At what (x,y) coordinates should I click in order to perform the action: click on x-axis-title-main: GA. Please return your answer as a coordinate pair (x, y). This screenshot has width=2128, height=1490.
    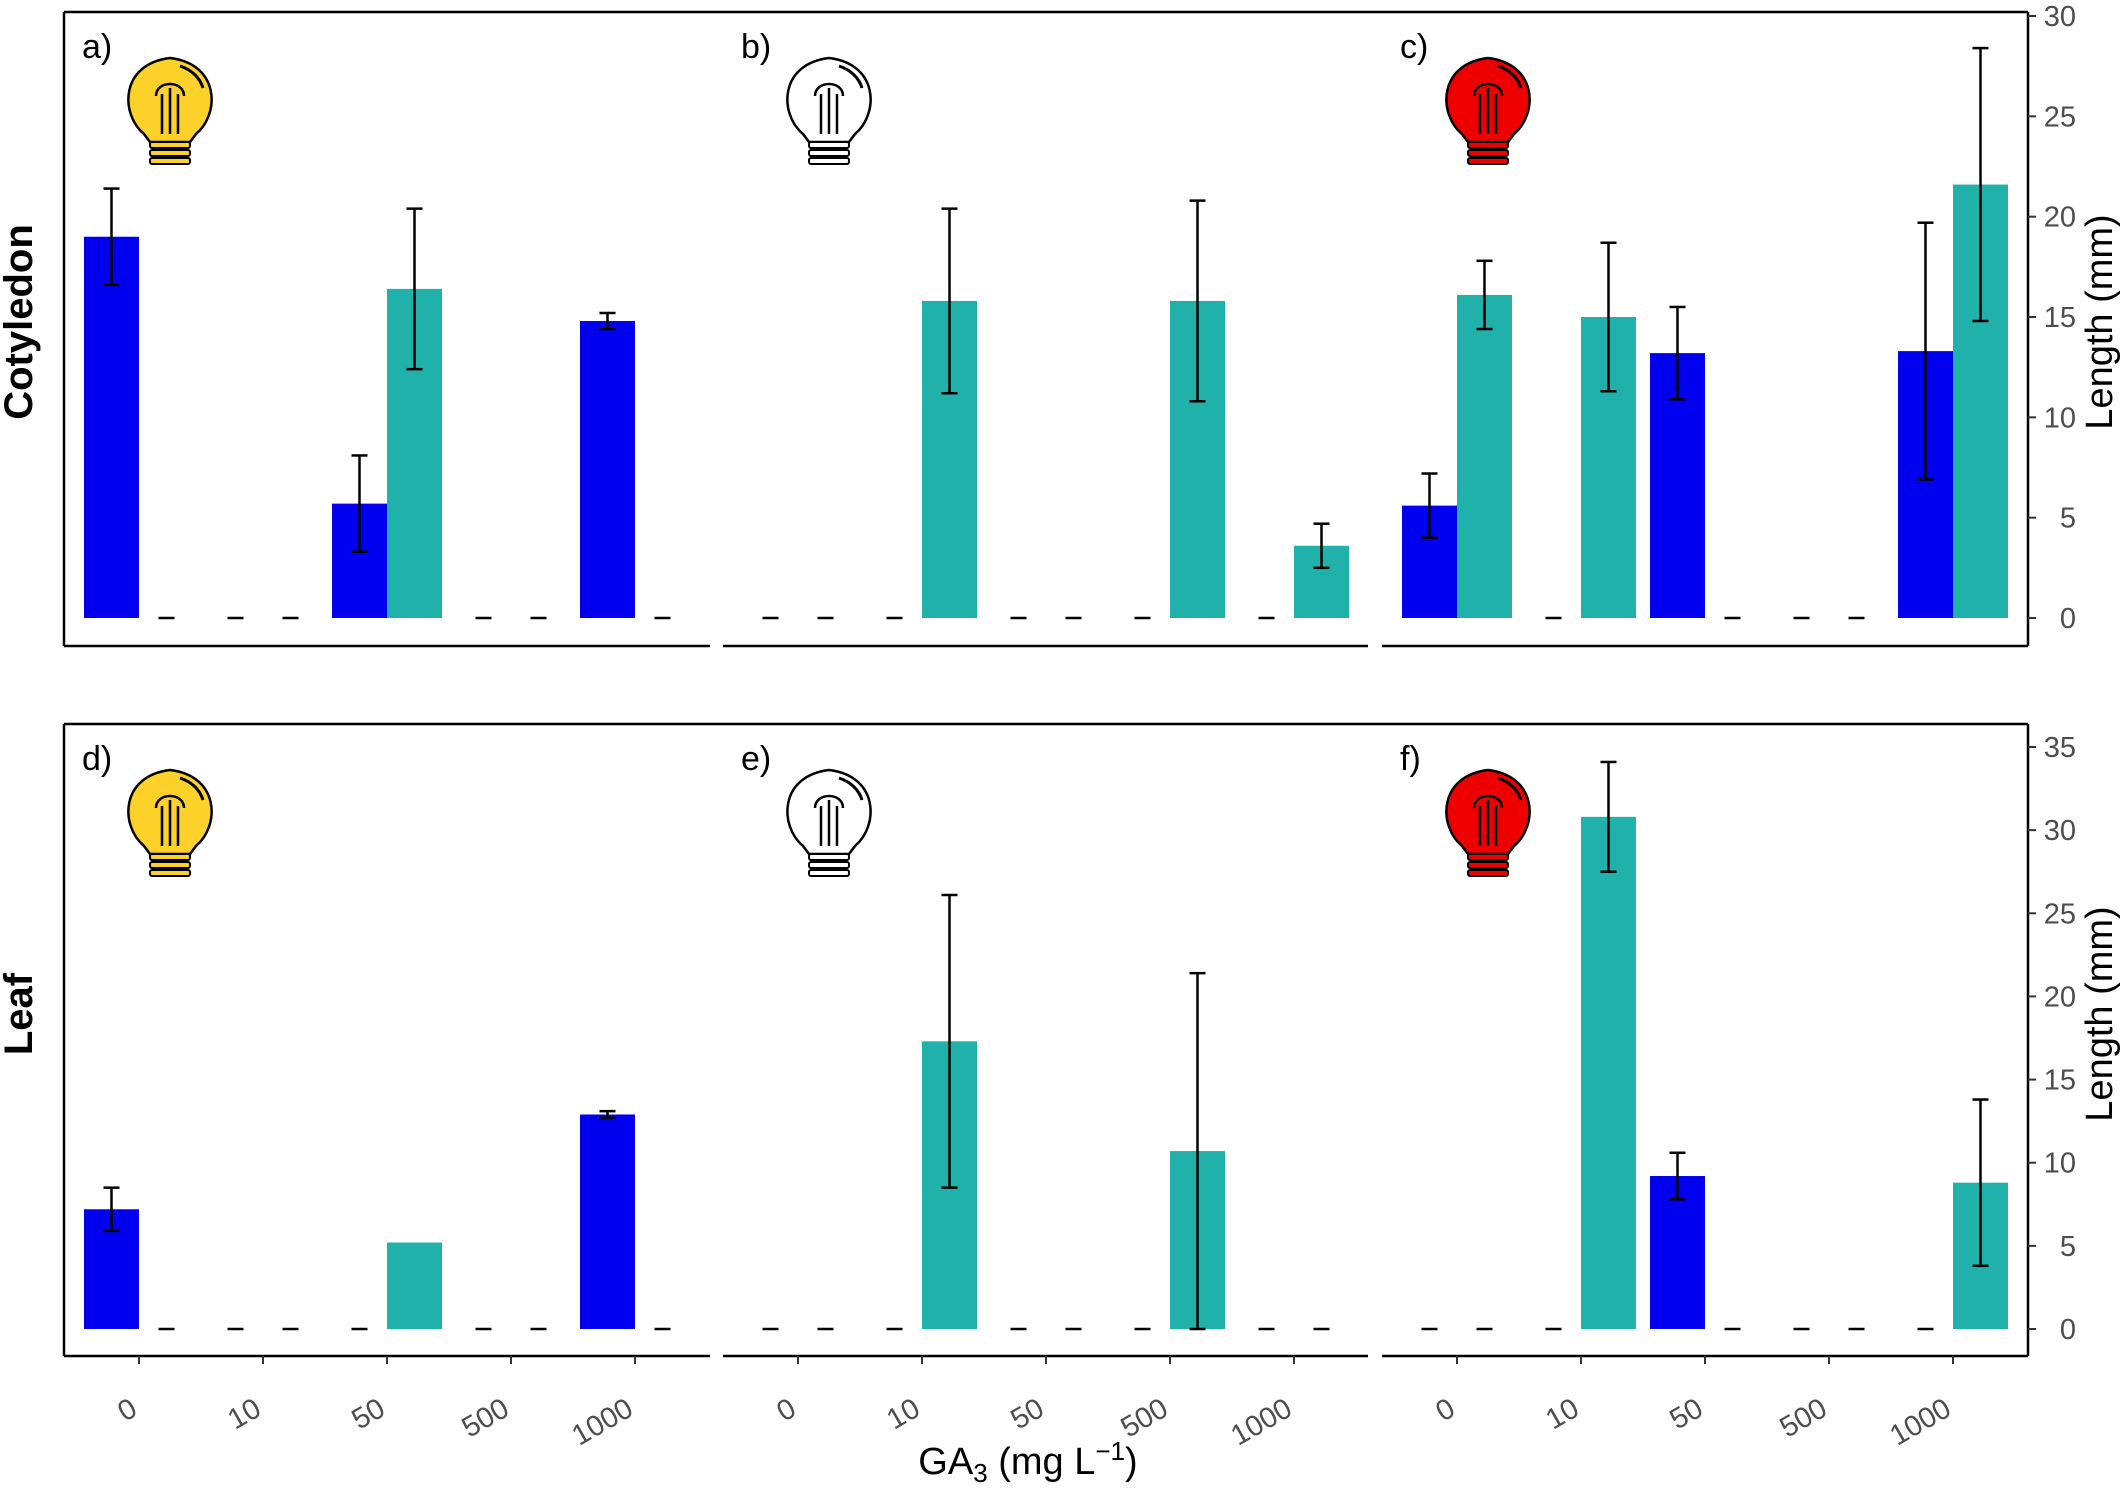
    Looking at the image, I should click on (946, 1462).